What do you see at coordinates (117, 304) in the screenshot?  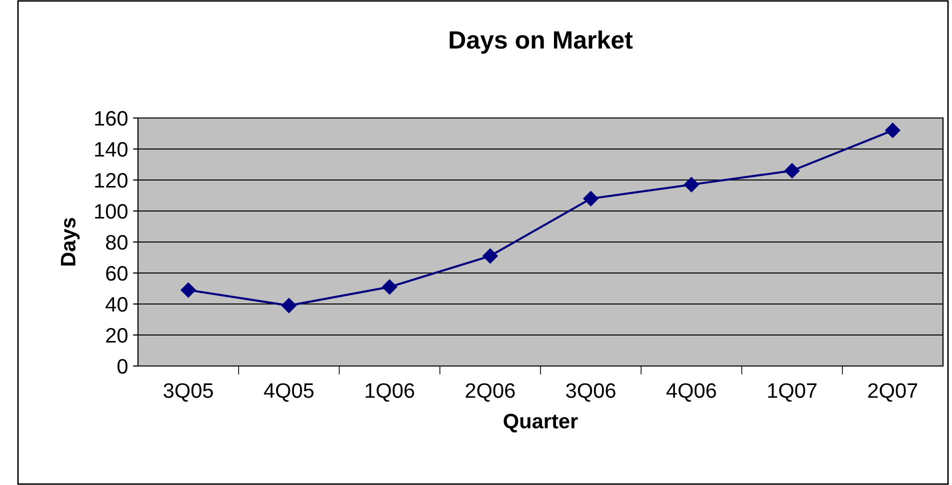 I see `y-tick-label: 40` at bounding box center [117, 304].